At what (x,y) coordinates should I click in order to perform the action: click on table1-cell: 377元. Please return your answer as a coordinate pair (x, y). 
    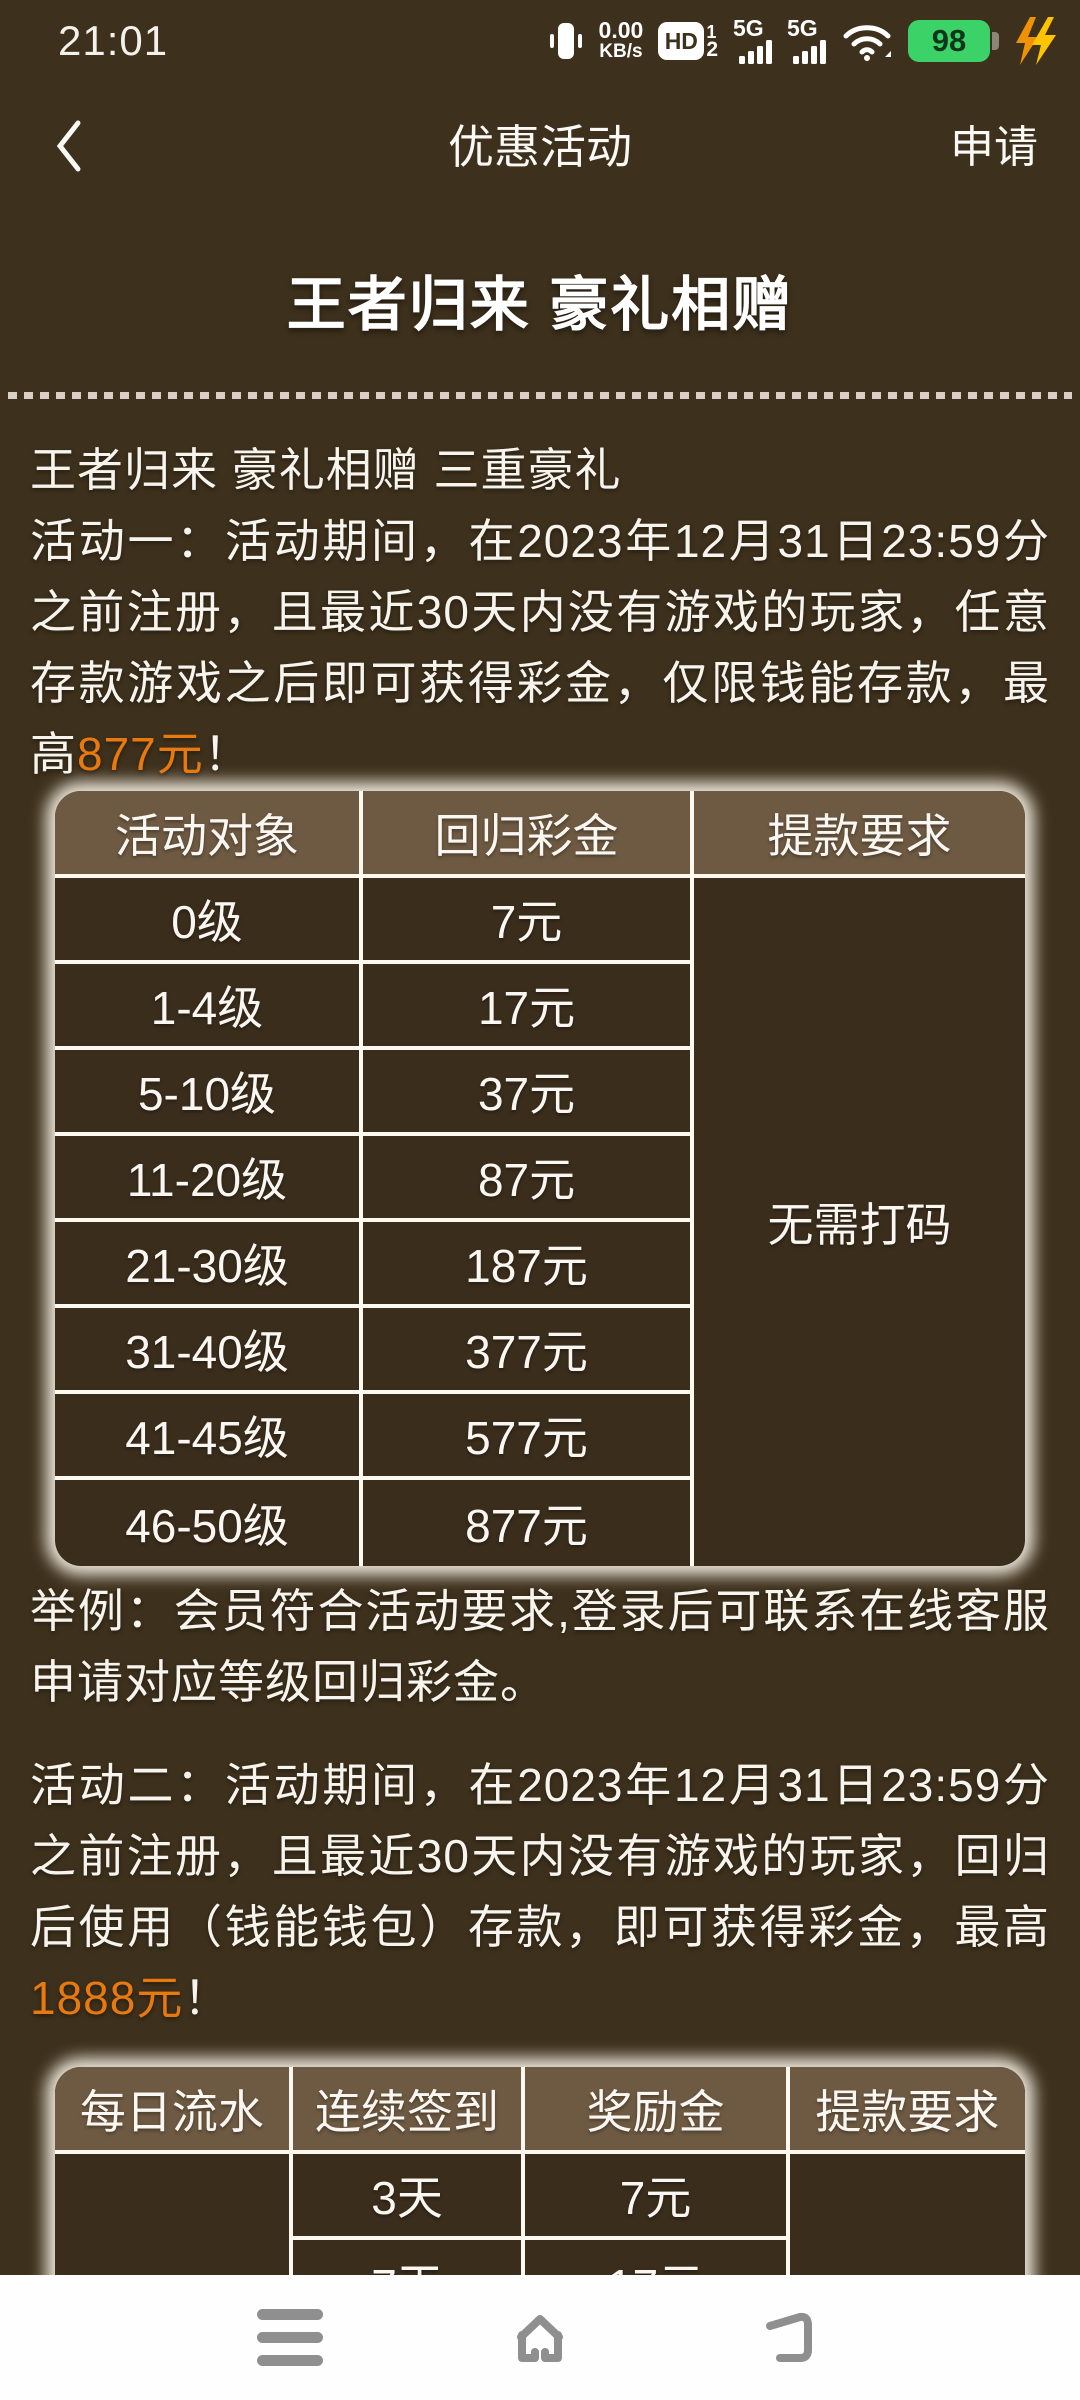
    Looking at the image, I should click on (529, 1351).